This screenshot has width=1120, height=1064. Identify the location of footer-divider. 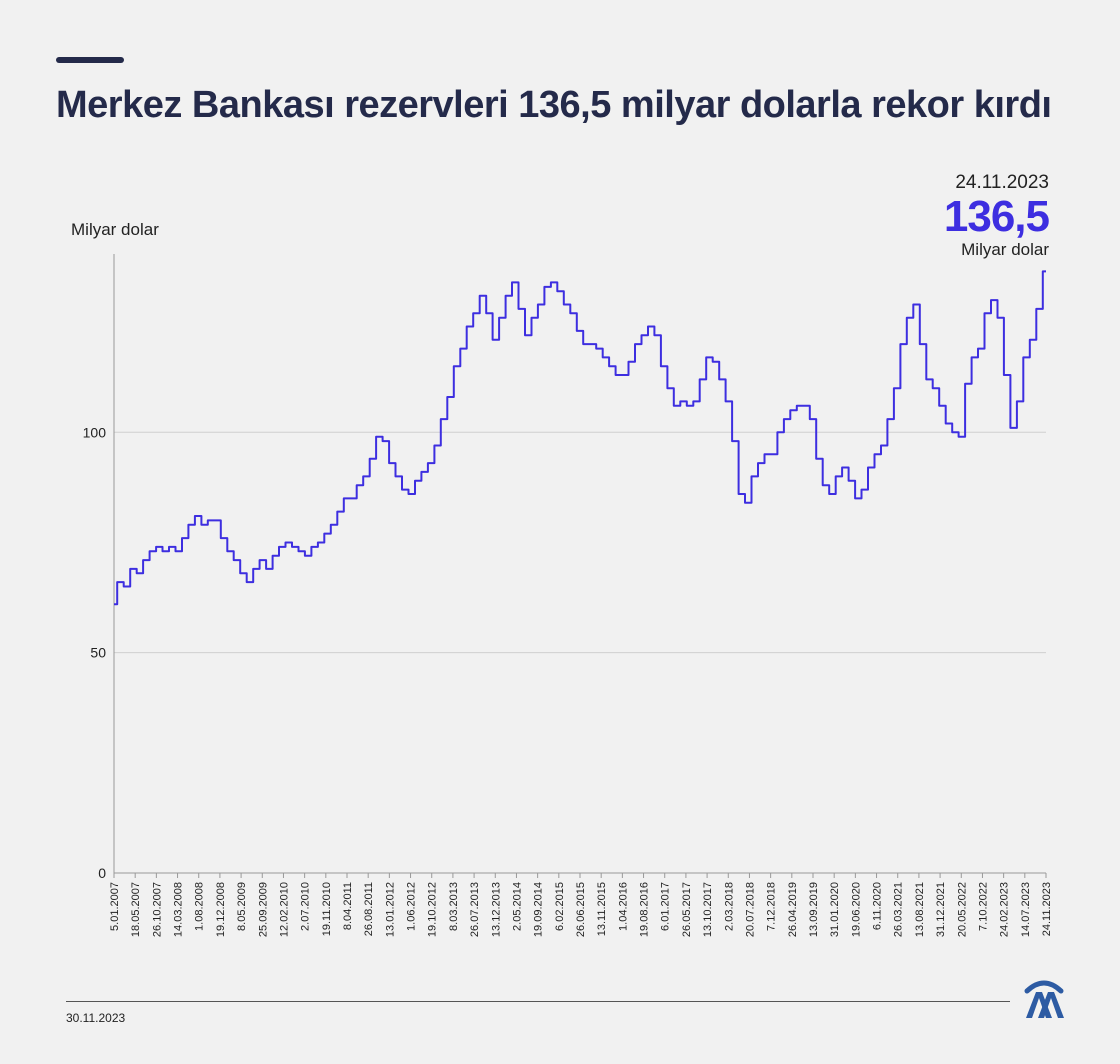
(538, 1001).